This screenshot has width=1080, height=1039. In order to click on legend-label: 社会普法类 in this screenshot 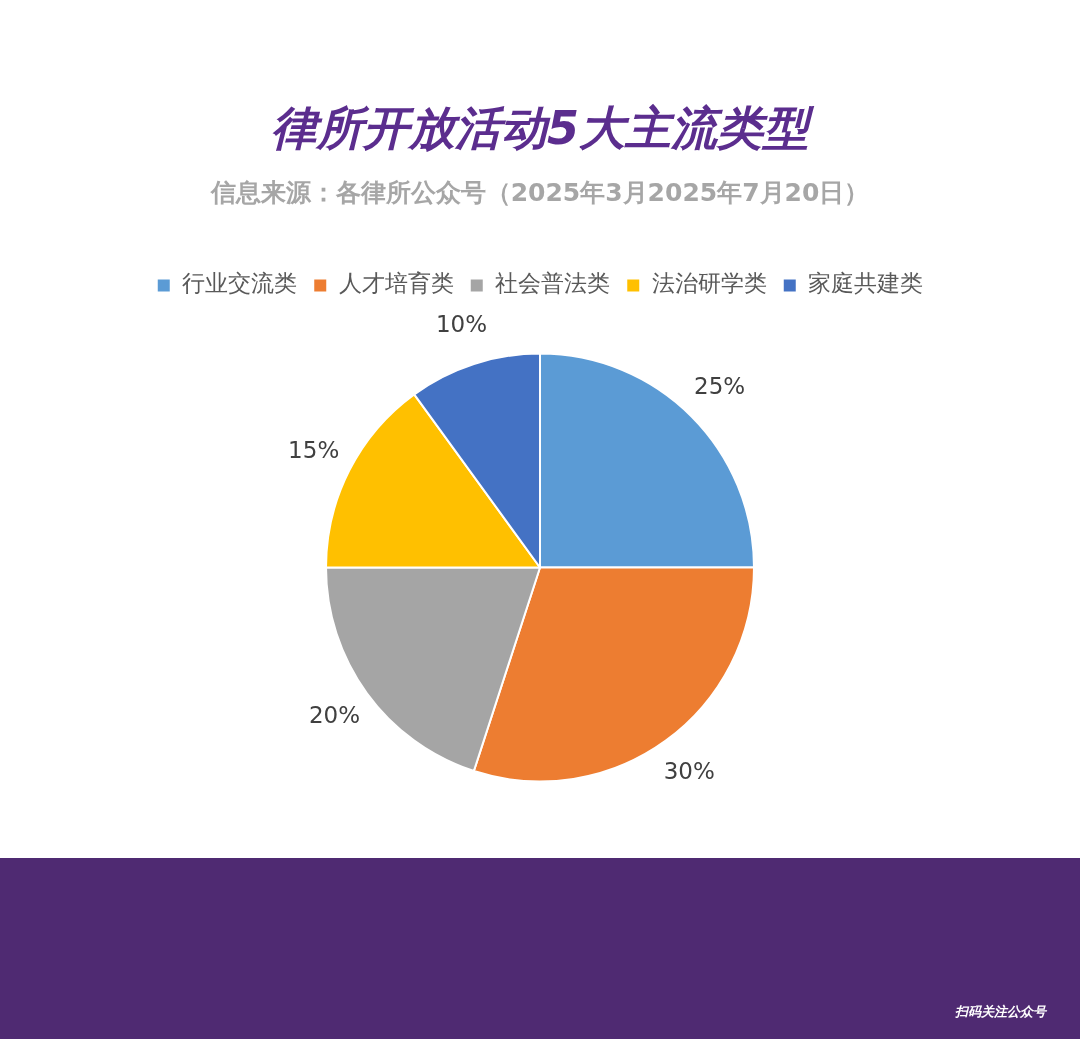, I will do `click(553, 283)`.